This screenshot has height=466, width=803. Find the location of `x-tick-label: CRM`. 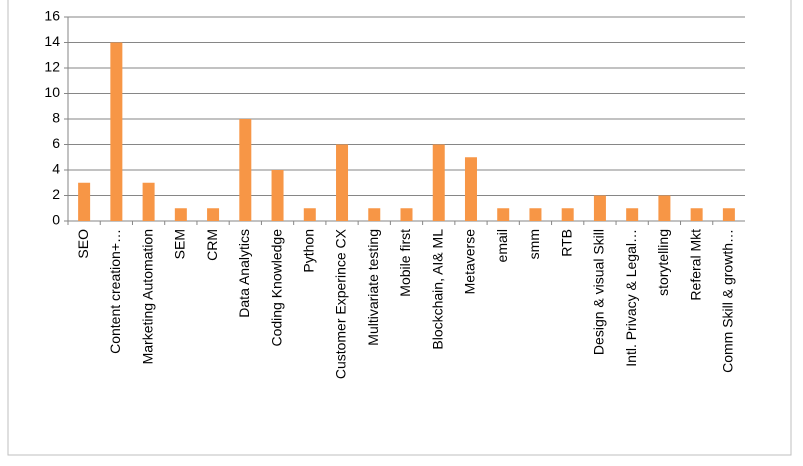

x-tick-label: CRM is located at coordinates (212, 245).